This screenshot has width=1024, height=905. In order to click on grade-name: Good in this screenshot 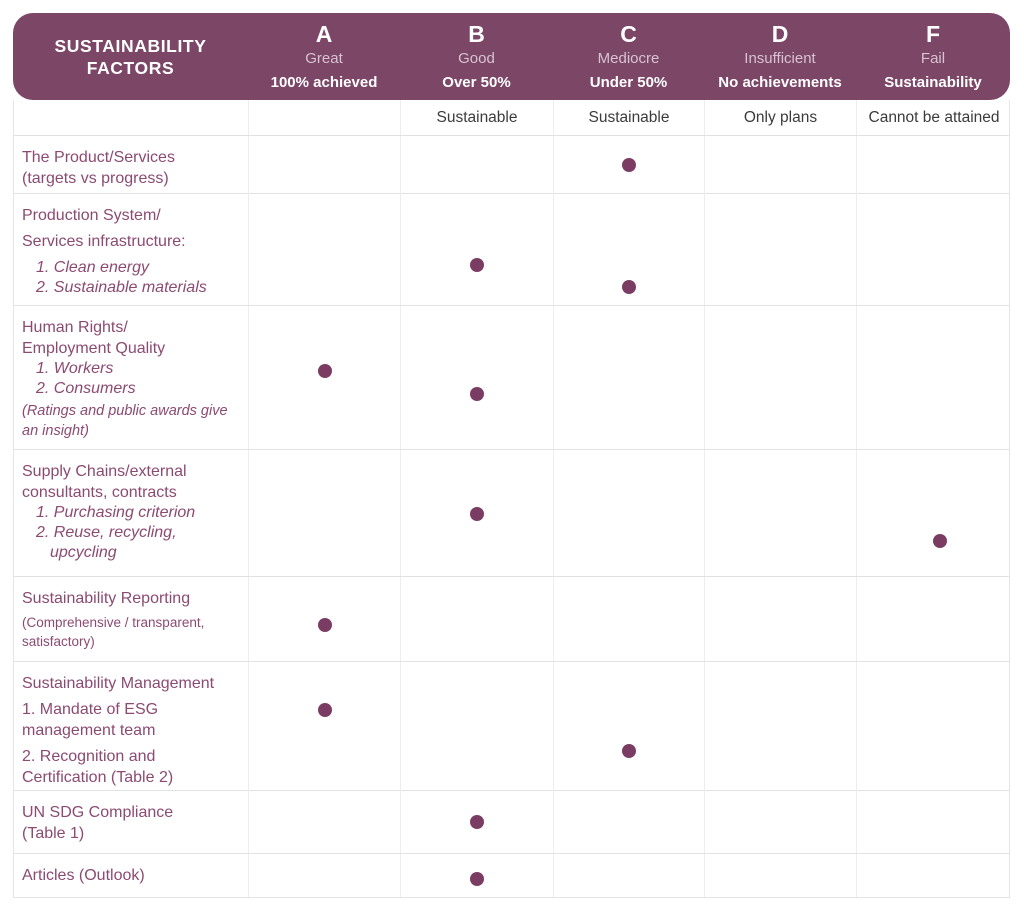, I will do `click(476, 58)`.